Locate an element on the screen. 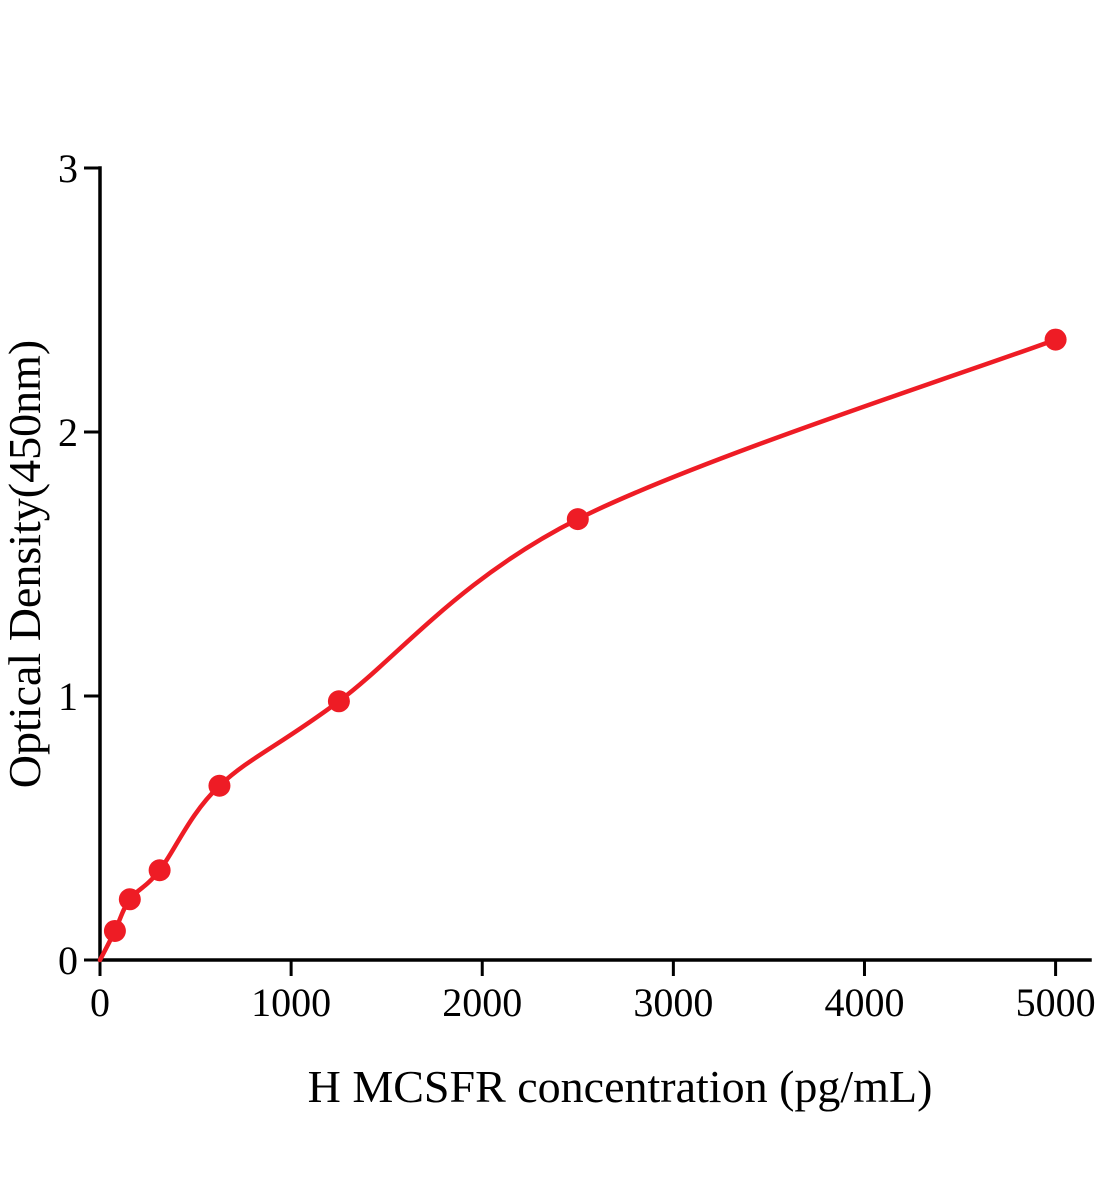  y-tick-label: 3 is located at coordinates (68, 168).